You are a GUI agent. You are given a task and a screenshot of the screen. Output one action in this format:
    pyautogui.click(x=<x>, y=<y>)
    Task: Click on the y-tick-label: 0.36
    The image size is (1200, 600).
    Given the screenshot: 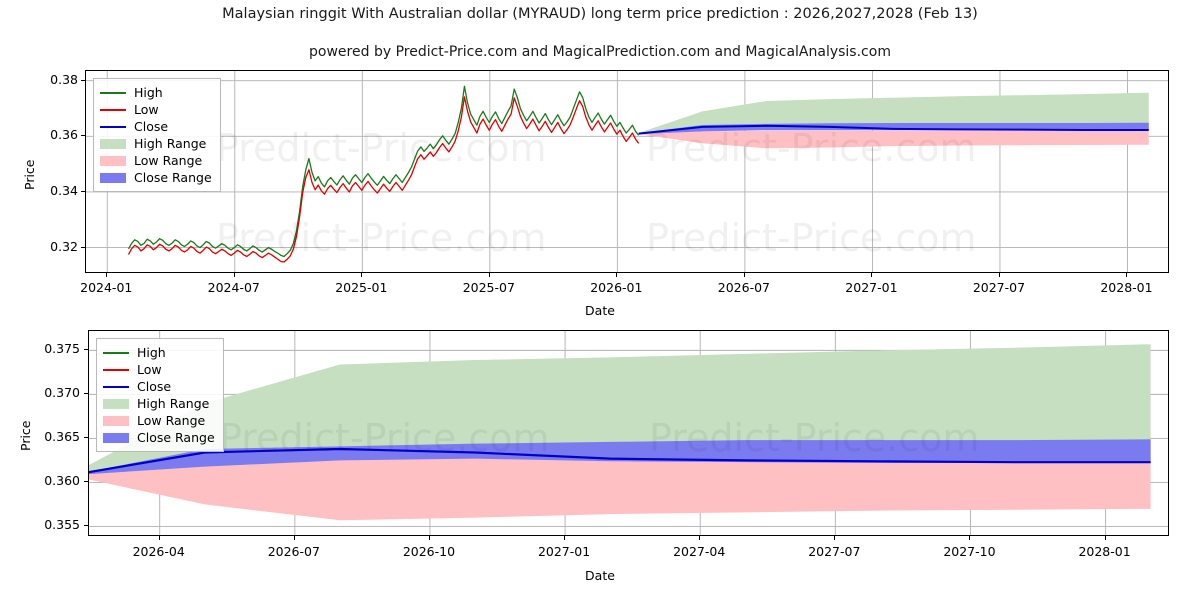 What is the action you would take?
    pyautogui.click(x=64, y=135)
    